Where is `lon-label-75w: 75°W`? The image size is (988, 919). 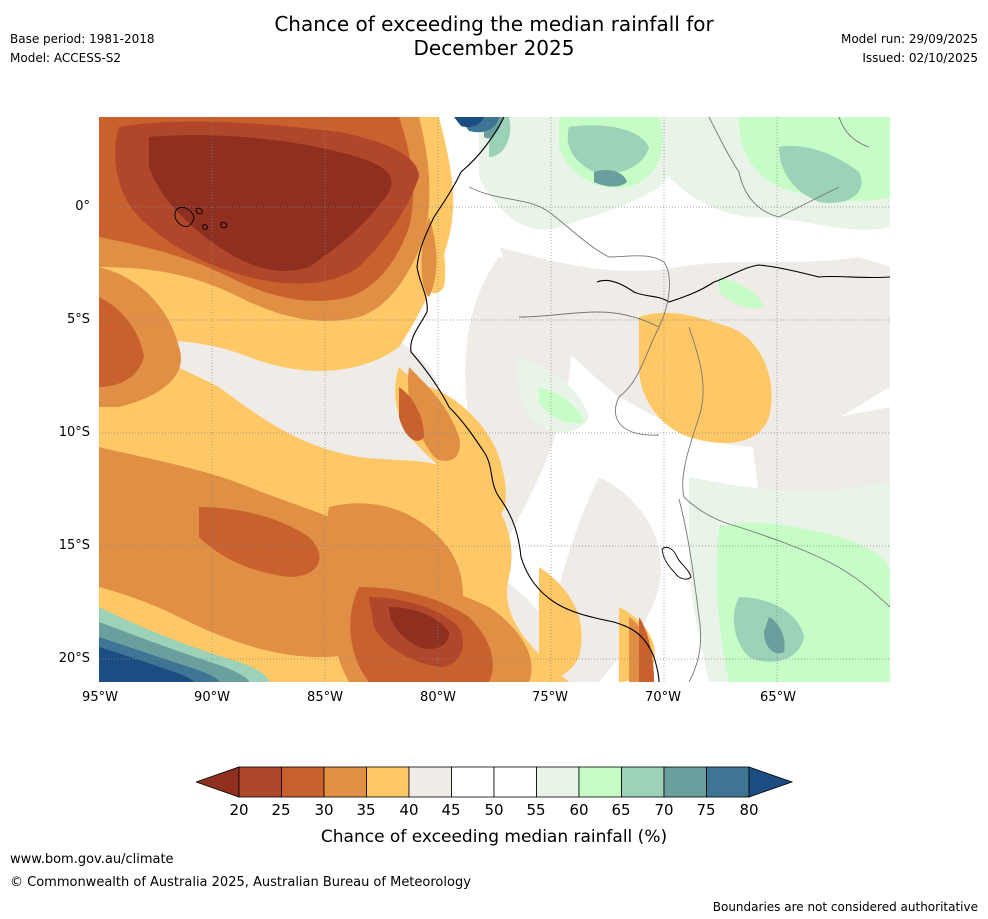
lon-label-75w: 75°W is located at coordinates (550, 697).